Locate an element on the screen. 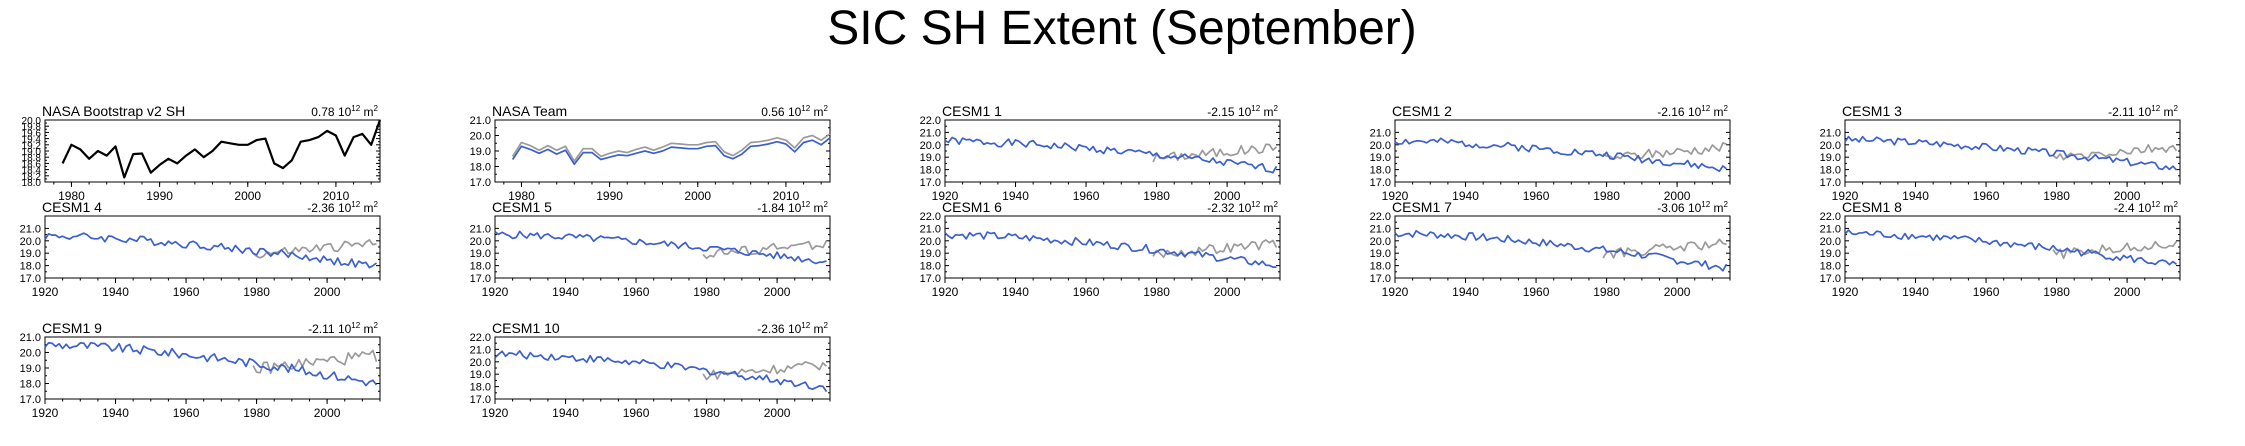 This screenshot has height=446, width=2245. trend-value: -2.15 is located at coordinates (1222, 112).